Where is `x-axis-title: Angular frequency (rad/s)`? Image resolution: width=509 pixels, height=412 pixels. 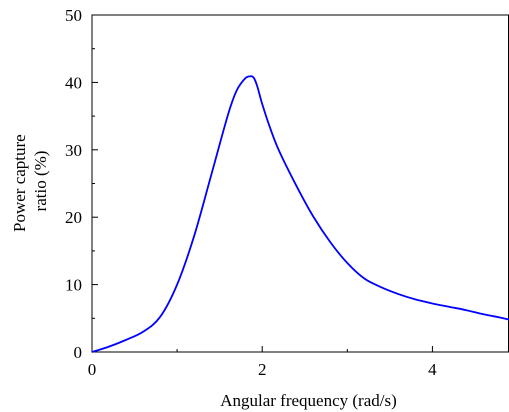 x-axis-title: Angular frequency (rad/s) is located at coordinates (308, 400).